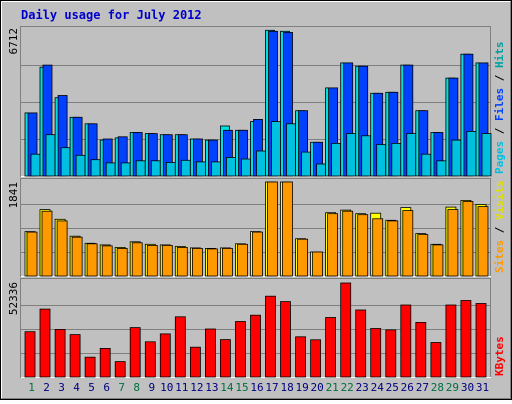 The height and width of the screenshot is (404, 512). Describe the element at coordinates (499, 200) in the screenshot. I see `legend-visits: Visits` at that location.